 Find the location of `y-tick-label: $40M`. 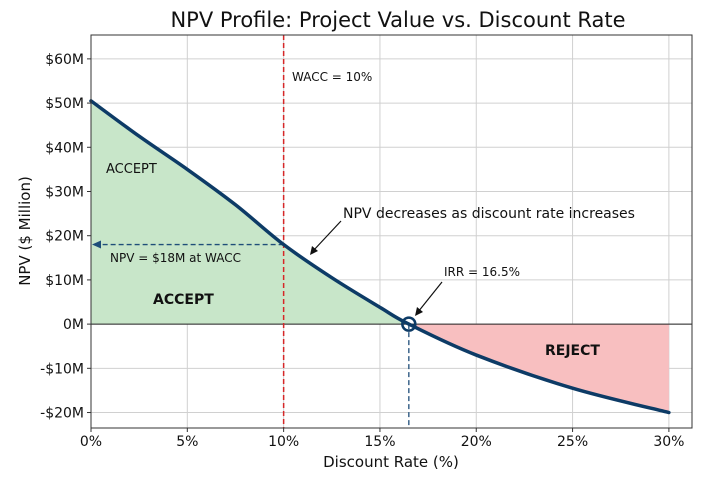

y-tick-label: $40M is located at coordinates (64, 148).